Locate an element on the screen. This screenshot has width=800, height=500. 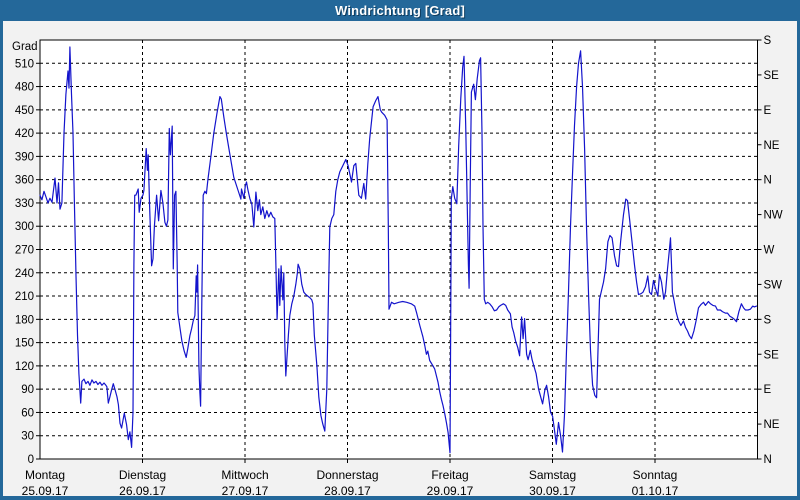
y-left-tick-label: 510 is located at coordinates (24, 64).